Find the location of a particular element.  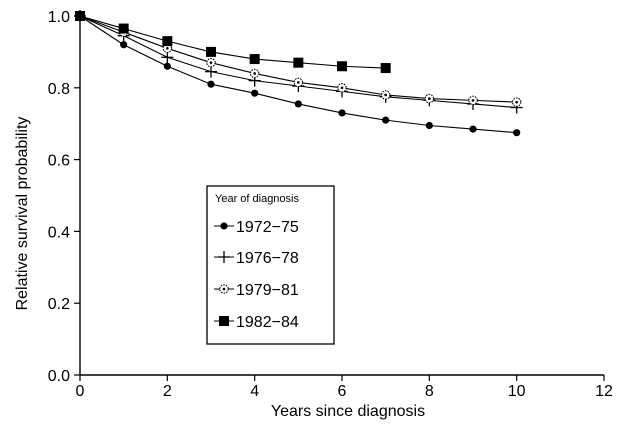

x-tick-label: 8 is located at coordinates (429, 391).